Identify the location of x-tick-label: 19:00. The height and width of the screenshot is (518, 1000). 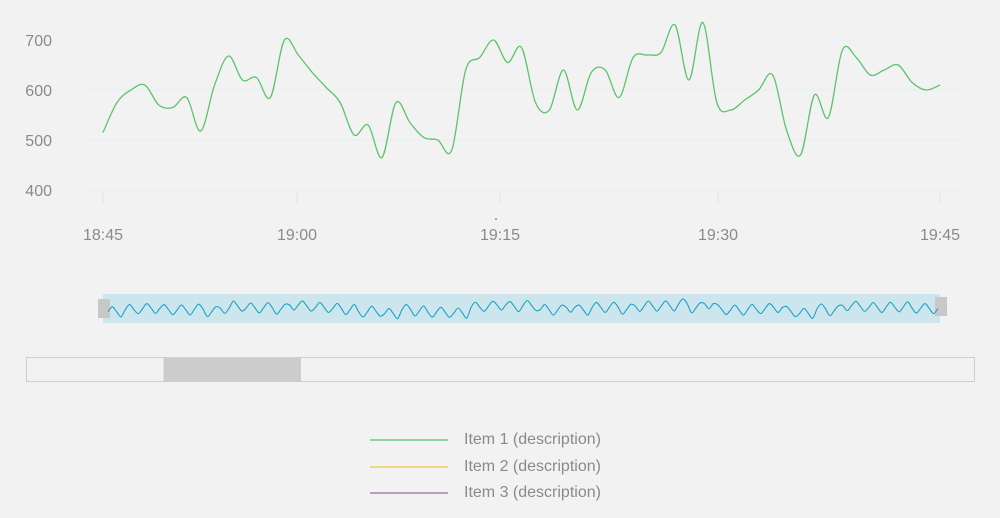
(297, 235).